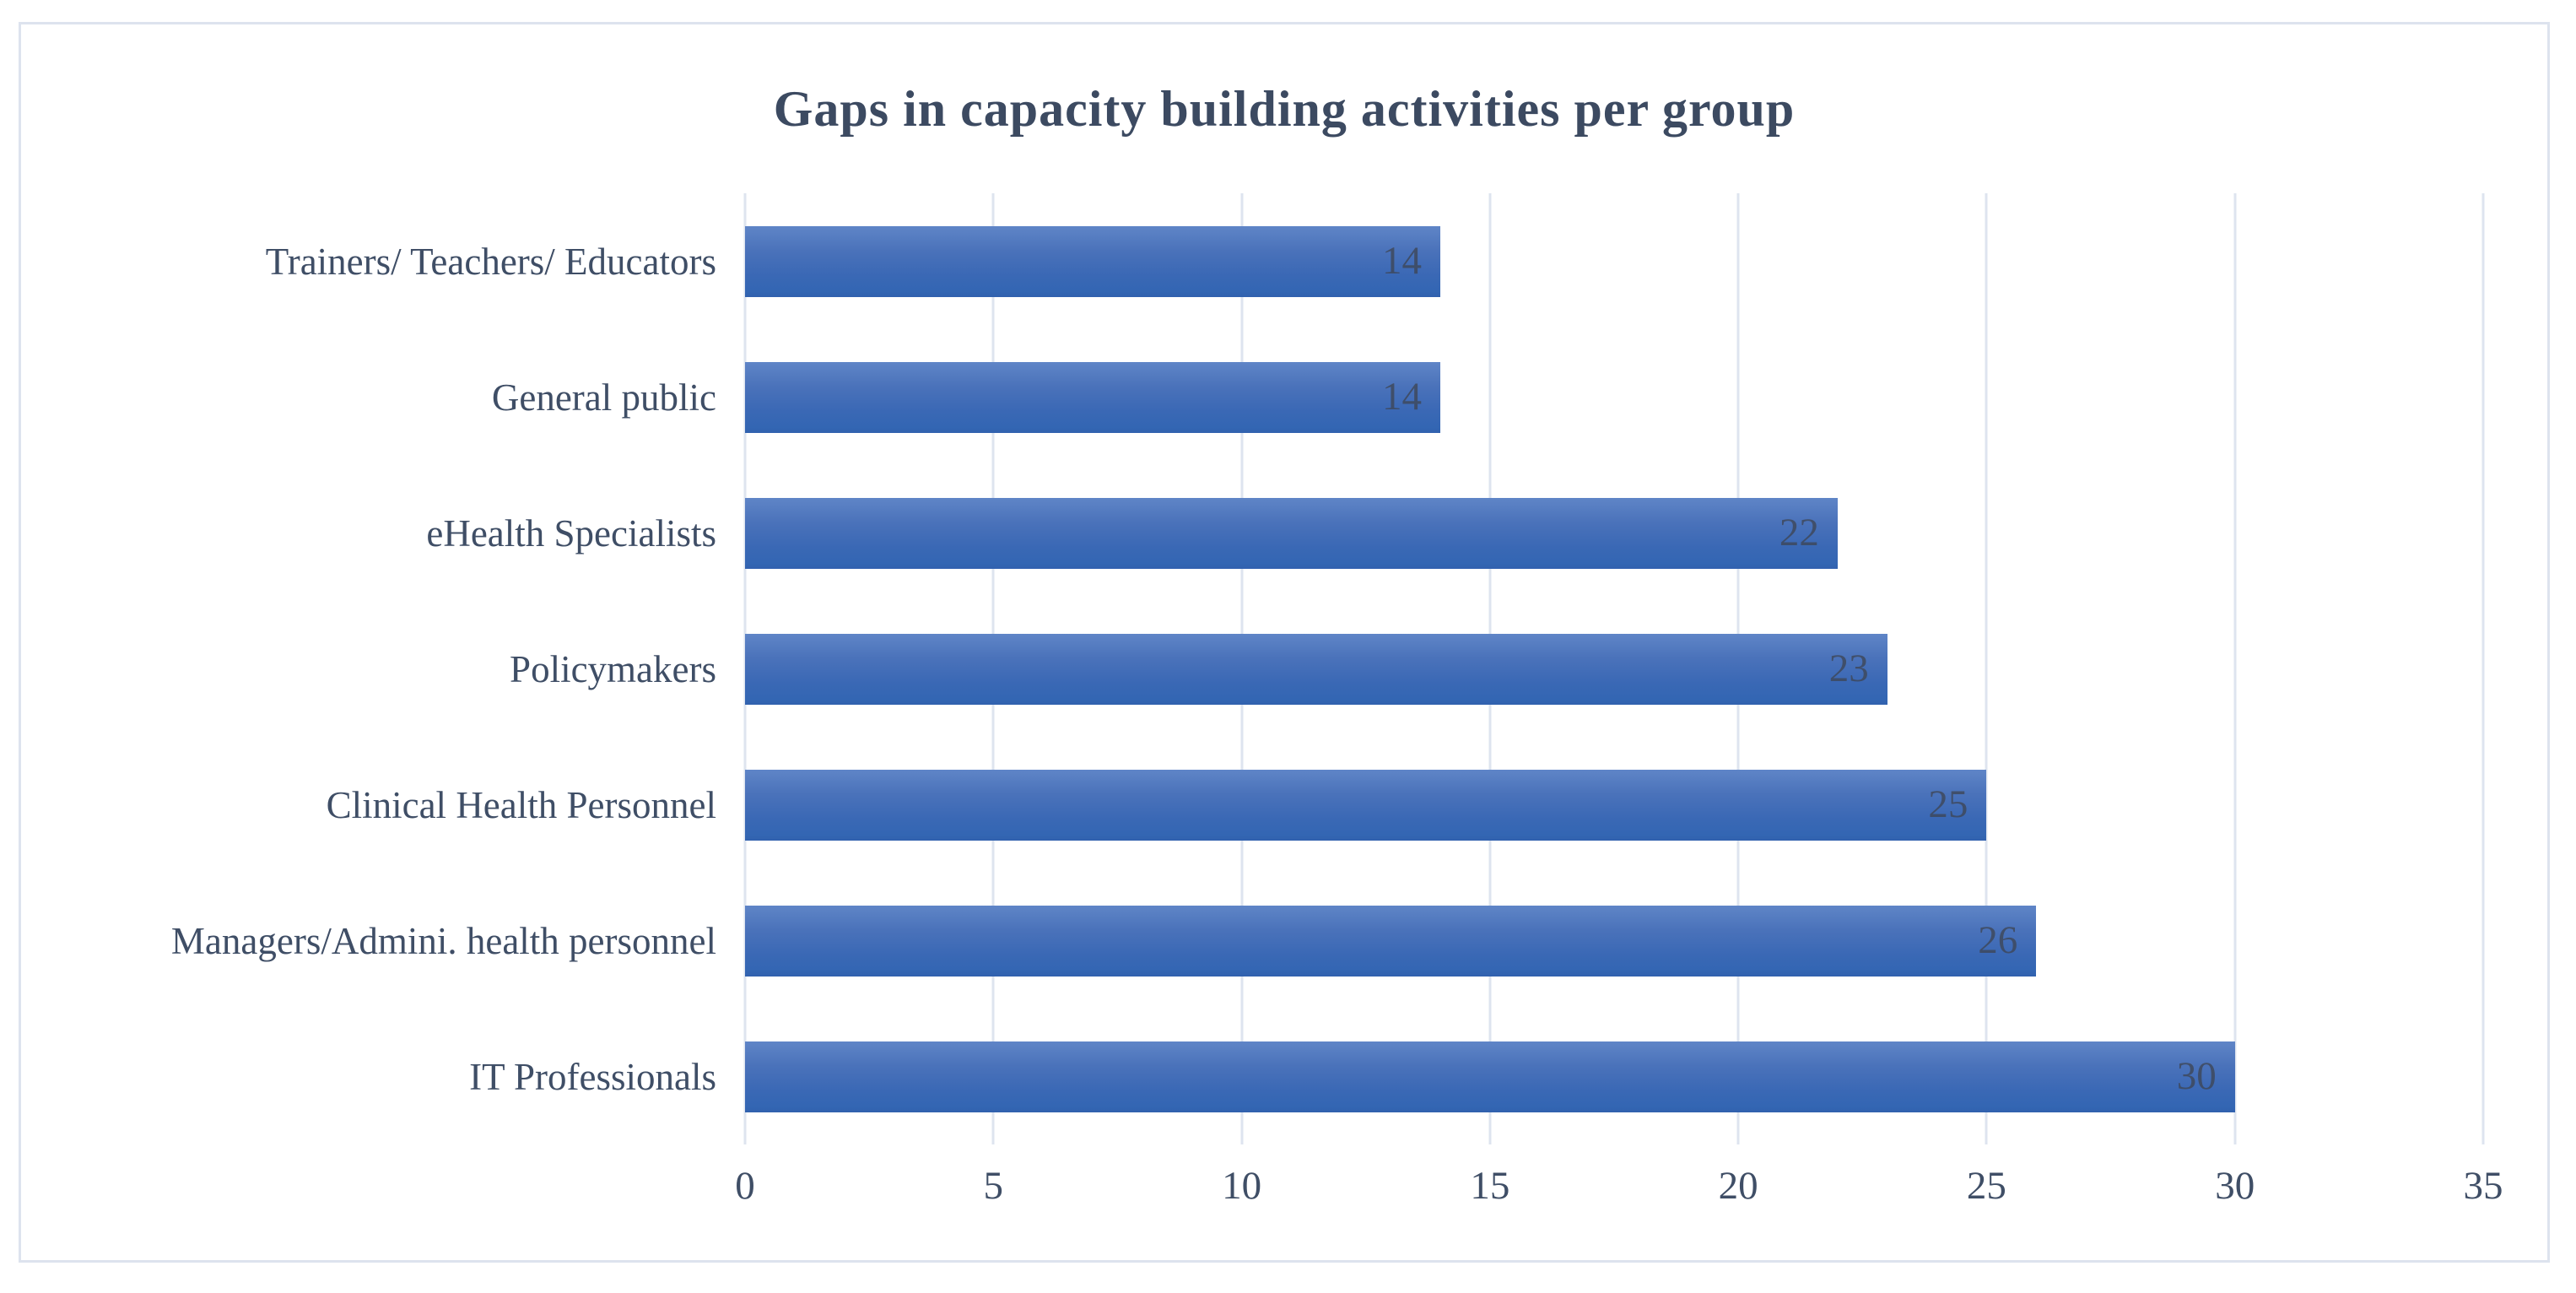 The height and width of the screenshot is (1293, 2576). What do you see at coordinates (1619, 1186) in the screenshot?
I see `value-axis: 0 5 10 15 20 25 30 35` at bounding box center [1619, 1186].